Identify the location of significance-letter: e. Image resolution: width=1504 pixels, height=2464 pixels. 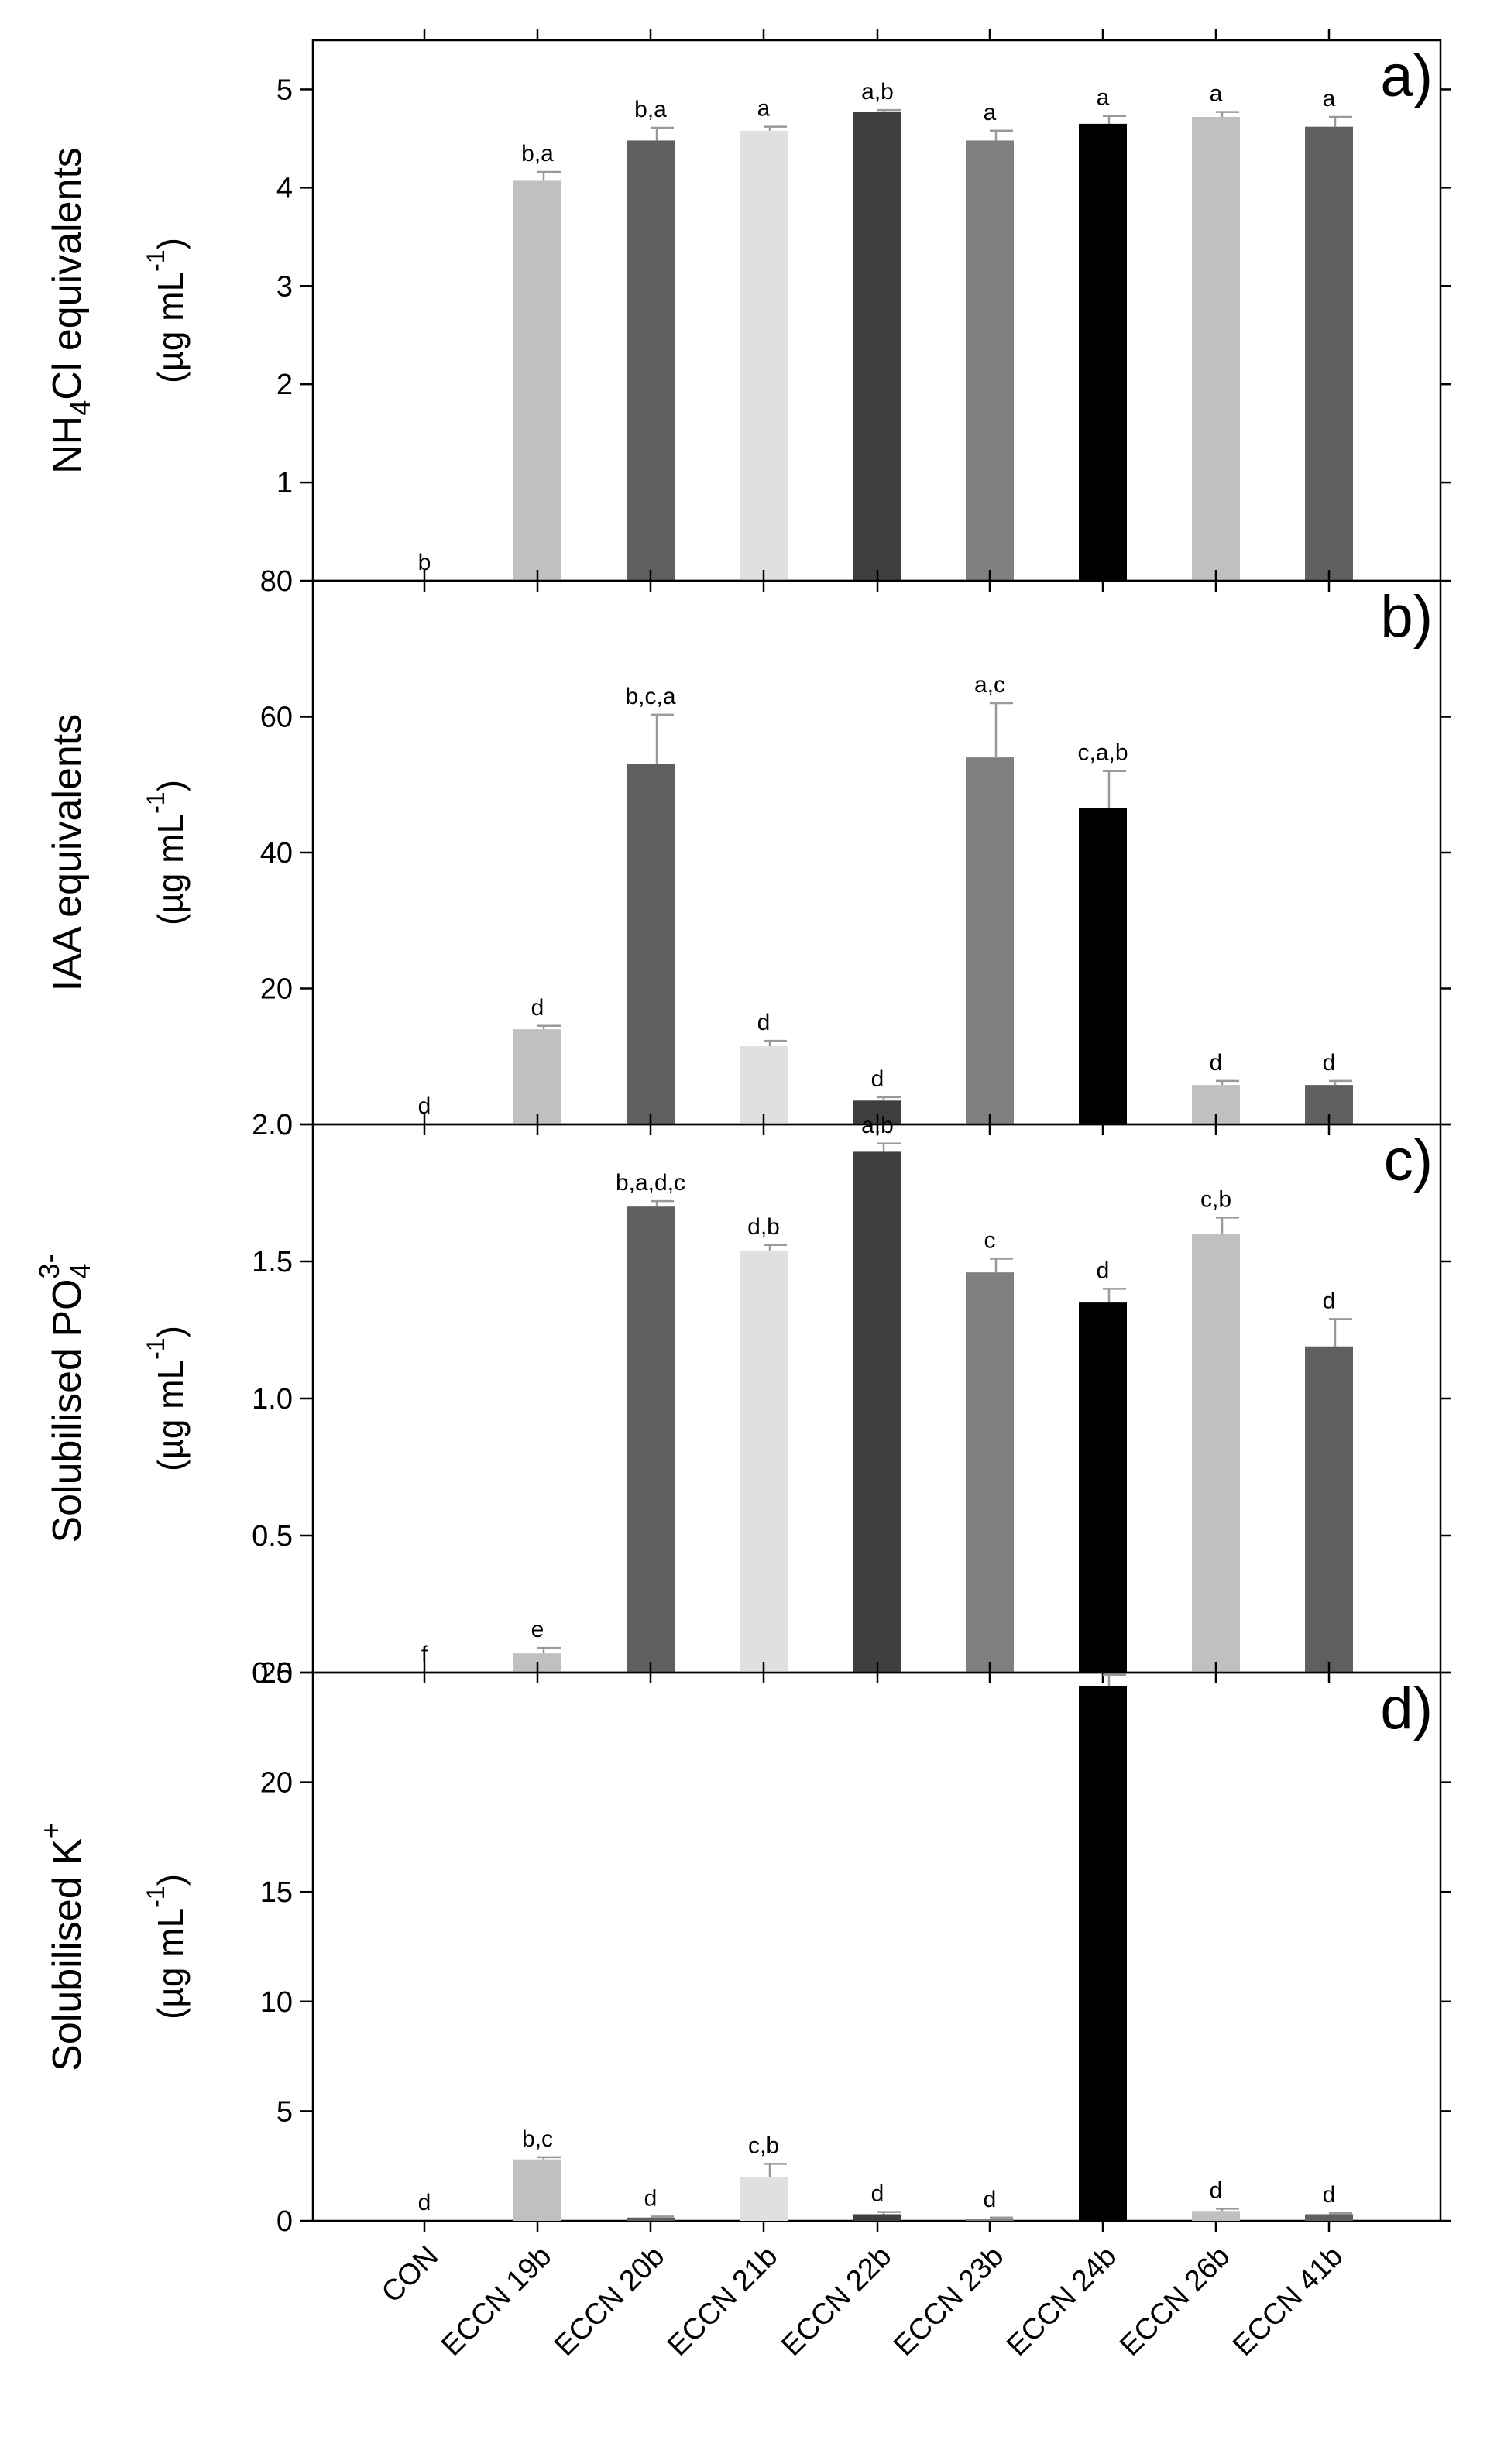
(537, 1629).